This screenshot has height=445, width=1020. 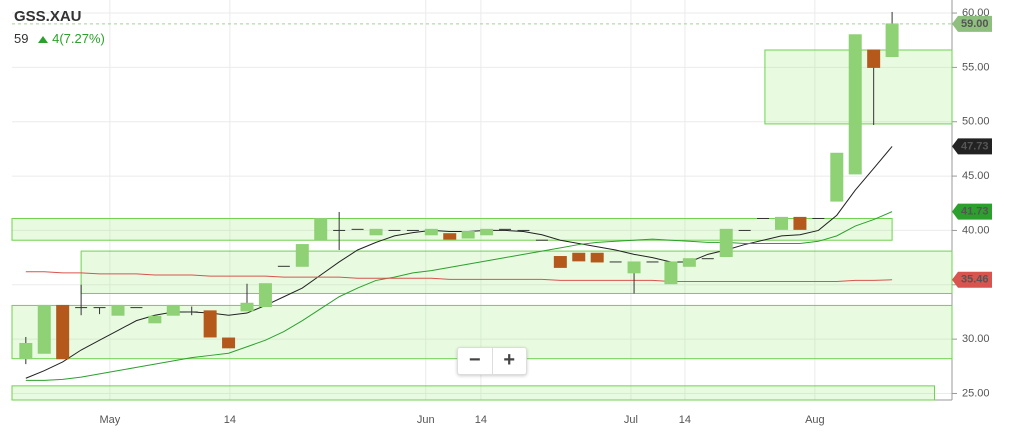 I want to click on x-tick-label: Aug, so click(x=815, y=420).